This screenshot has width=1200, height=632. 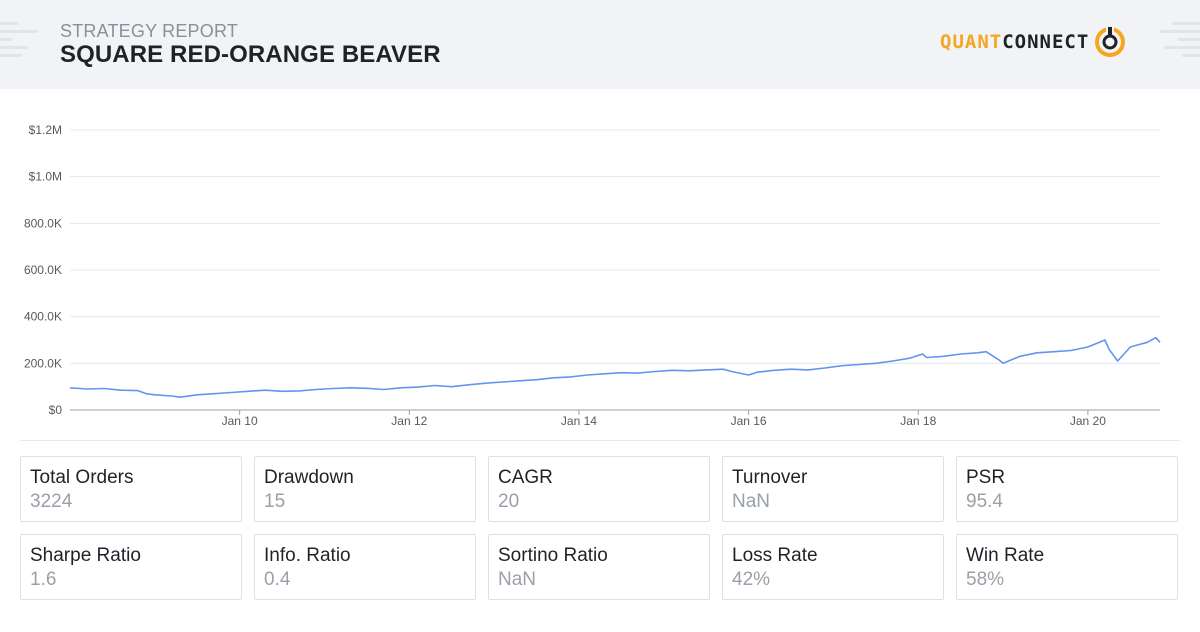 What do you see at coordinates (250, 54) in the screenshot?
I see `strategy-title: SQUARE RED-ORANGE BEAVER` at bounding box center [250, 54].